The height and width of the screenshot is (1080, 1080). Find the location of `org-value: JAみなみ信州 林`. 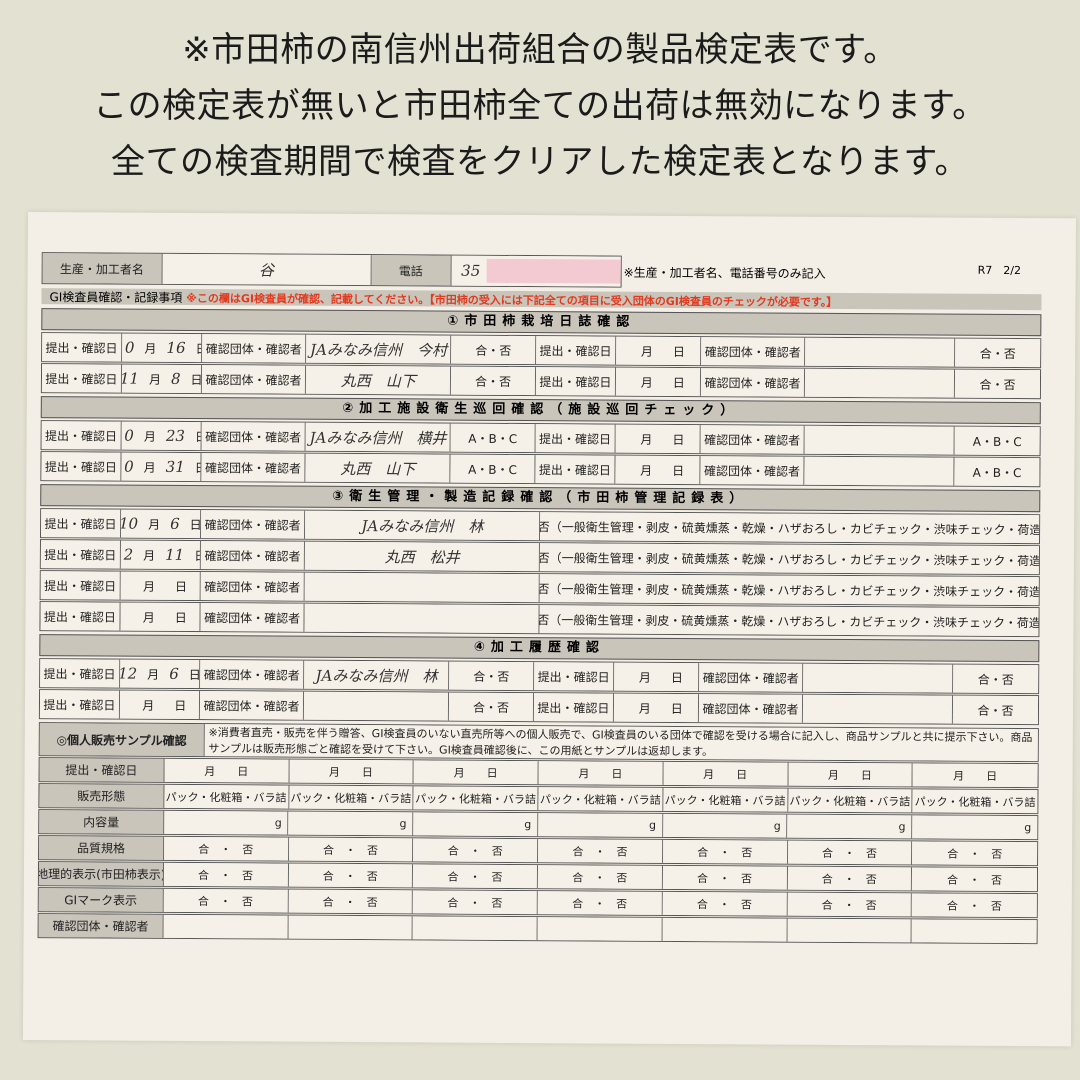

org-value: JAみなみ信州 林 is located at coordinates (377, 675).